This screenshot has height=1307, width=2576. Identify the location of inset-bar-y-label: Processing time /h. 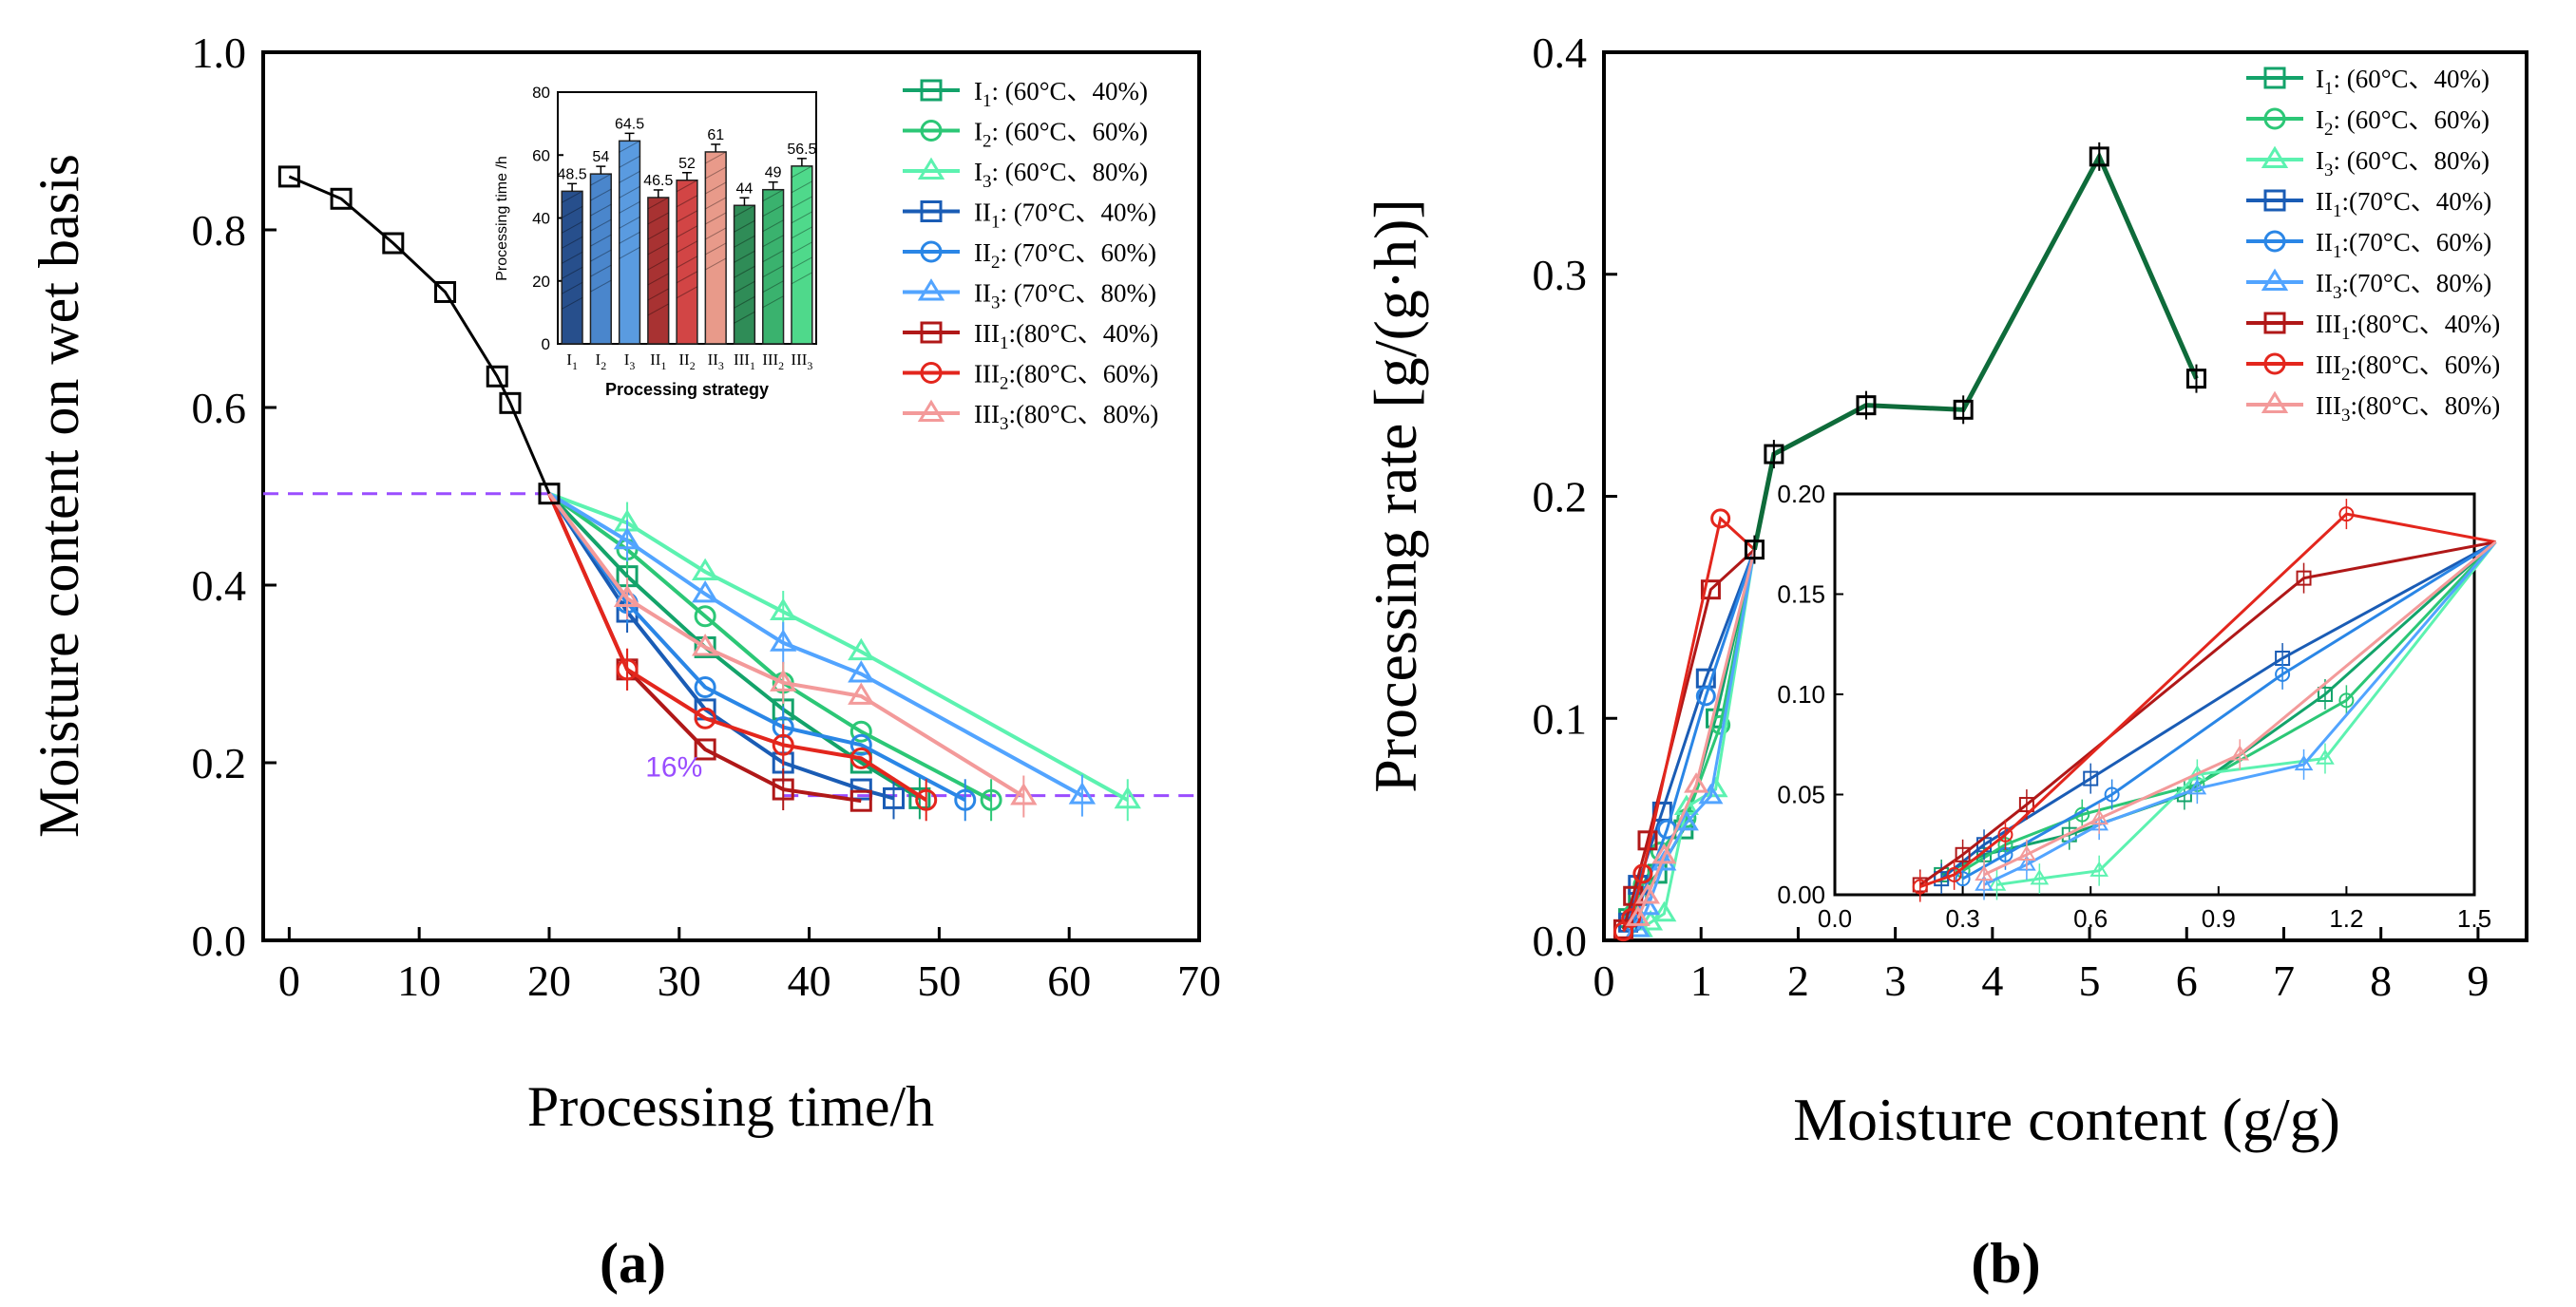
(502, 218).